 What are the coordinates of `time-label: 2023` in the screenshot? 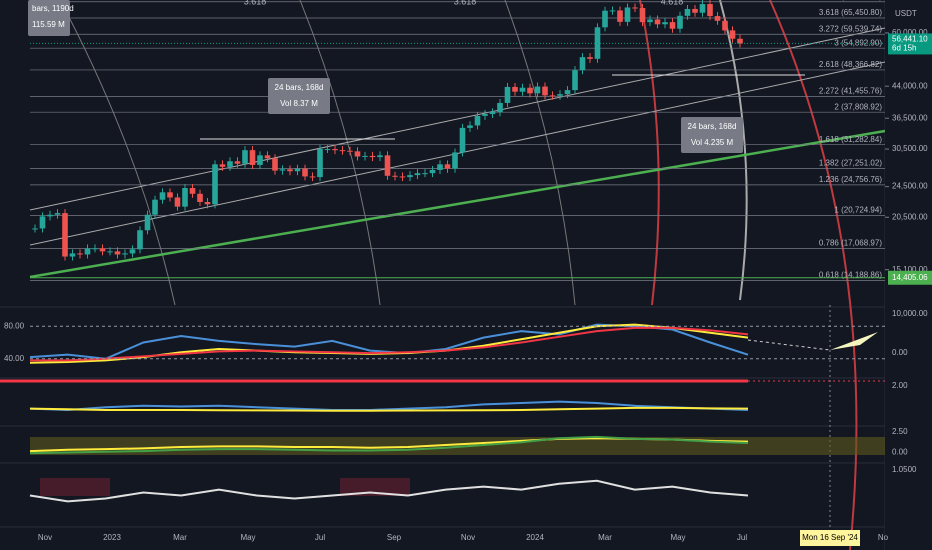 It's located at (112, 537).